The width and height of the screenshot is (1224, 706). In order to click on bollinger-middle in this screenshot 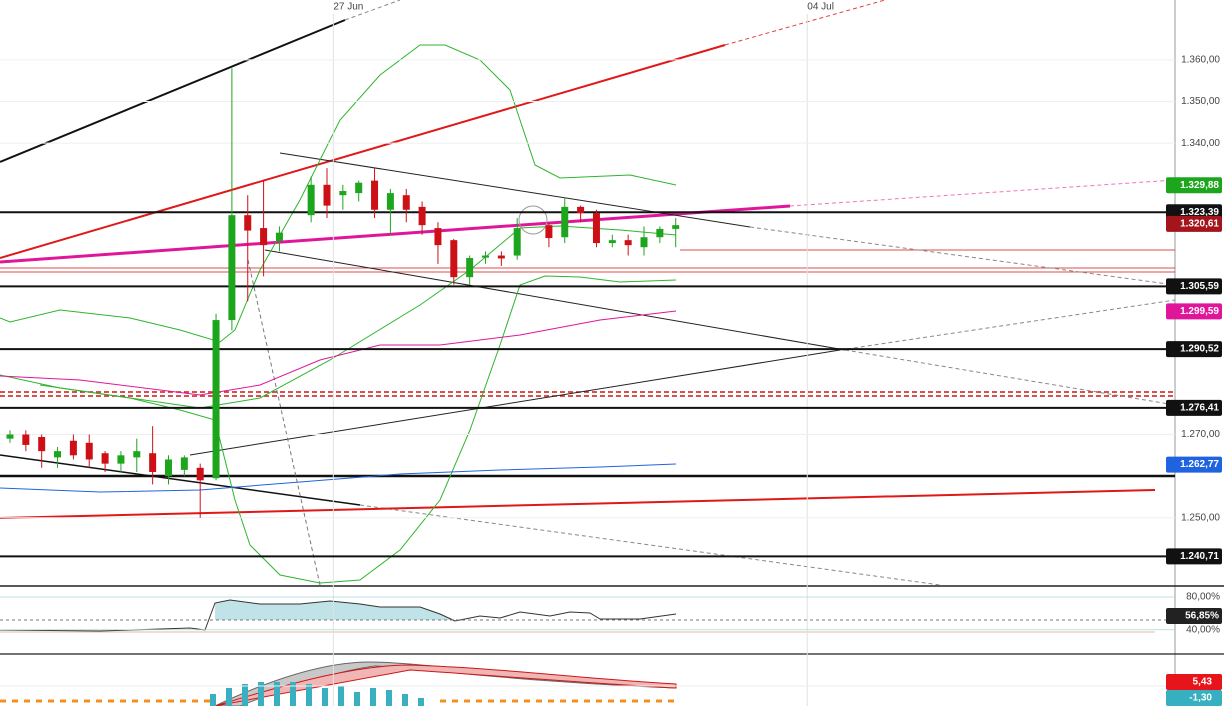, I will do `click(358, 317)`.